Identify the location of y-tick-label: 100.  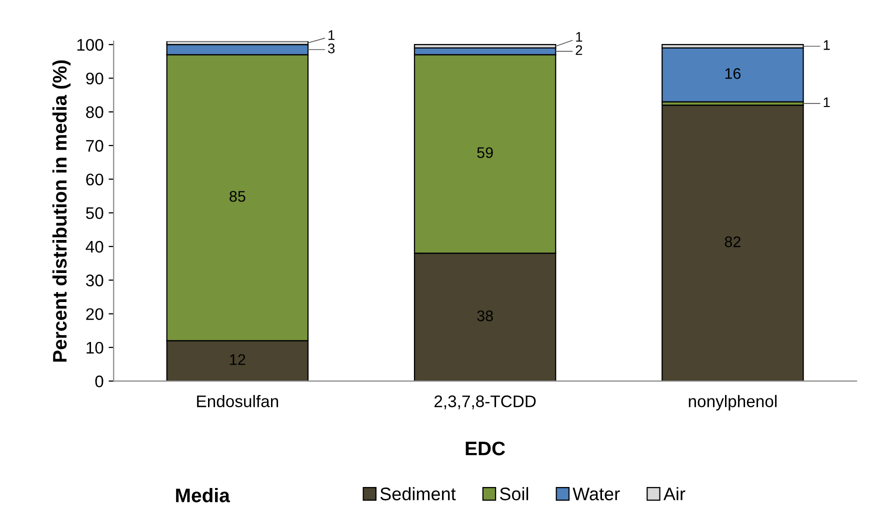
(90, 44).